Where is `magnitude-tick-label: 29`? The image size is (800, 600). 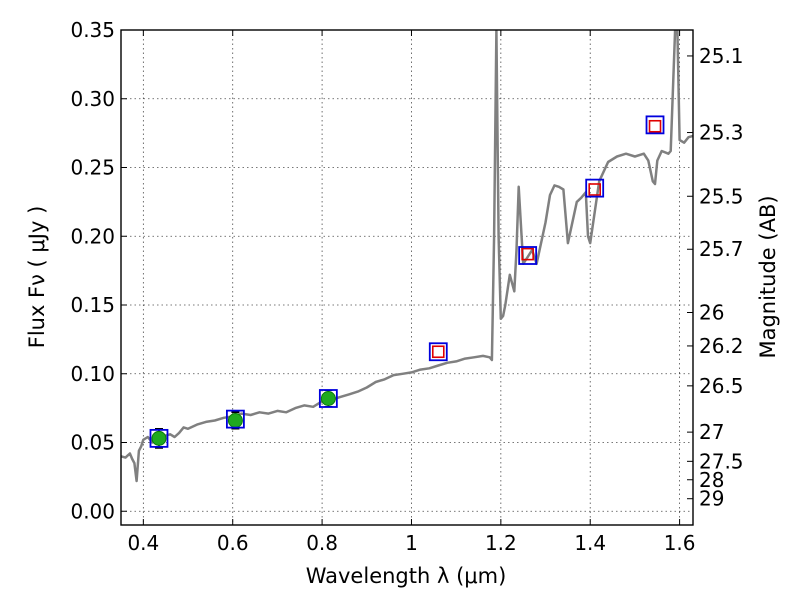
magnitude-tick-label: 29 is located at coordinates (711, 499).